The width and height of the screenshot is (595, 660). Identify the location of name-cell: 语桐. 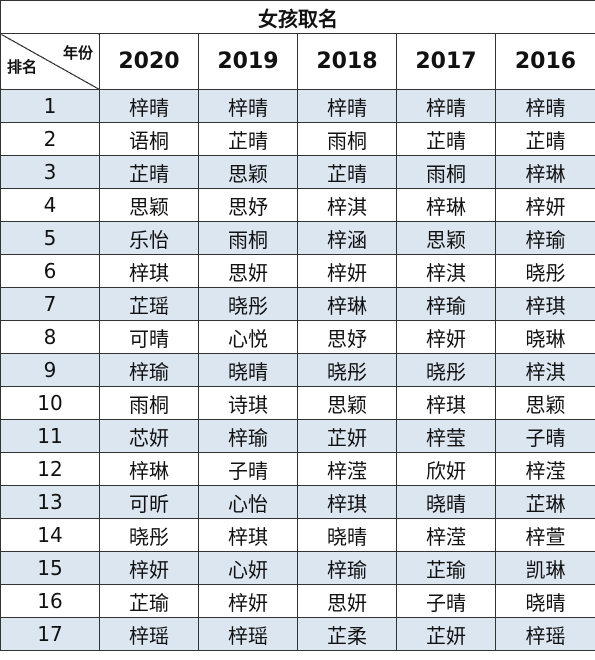
(149, 139).